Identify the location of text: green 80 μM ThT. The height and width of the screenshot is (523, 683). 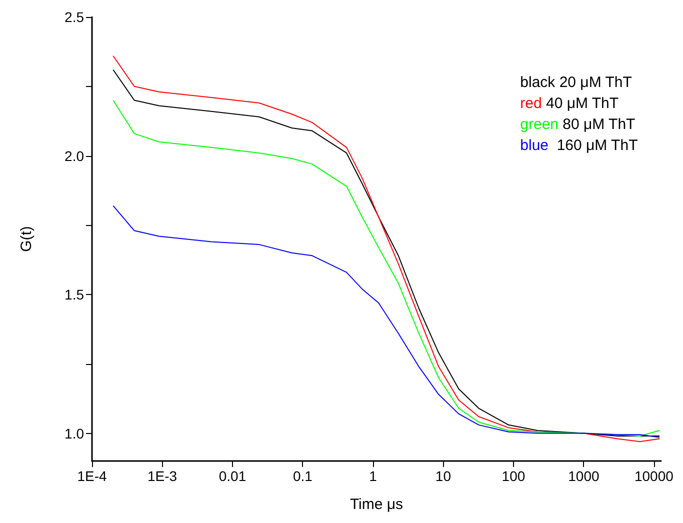
(578, 124).